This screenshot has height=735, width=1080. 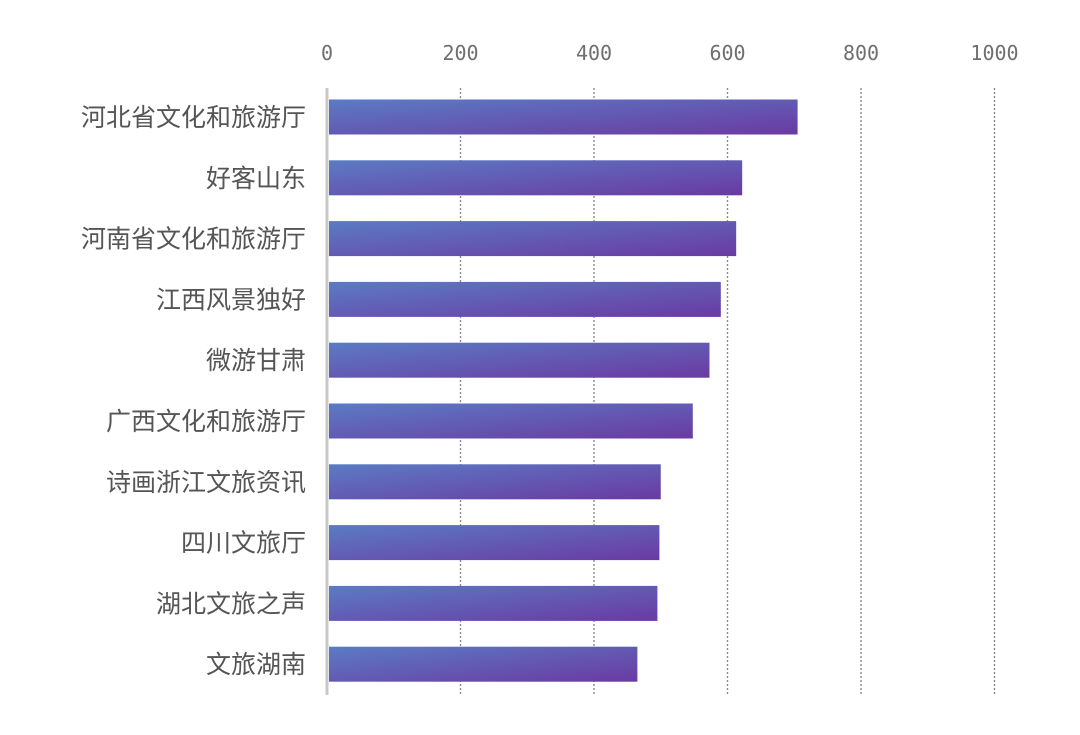 I want to click on x-tick-label: 200, so click(x=460, y=53).